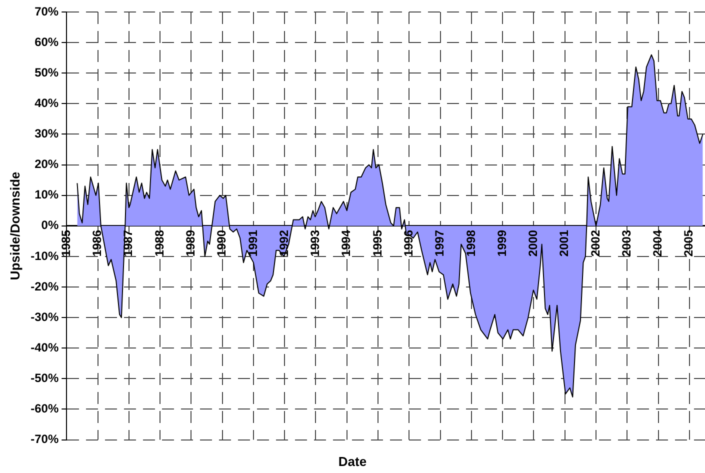 Image resolution: width=705 pixels, height=473 pixels. What do you see at coordinates (253, 243) in the screenshot?
I see `x-tick-label: 1991` at bounding box center [253, 243].